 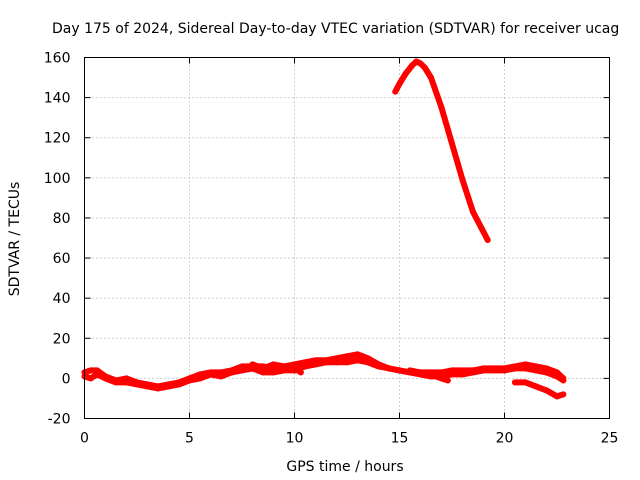 I want to click on x-tick-label: 15, so click(x=400, y=439).